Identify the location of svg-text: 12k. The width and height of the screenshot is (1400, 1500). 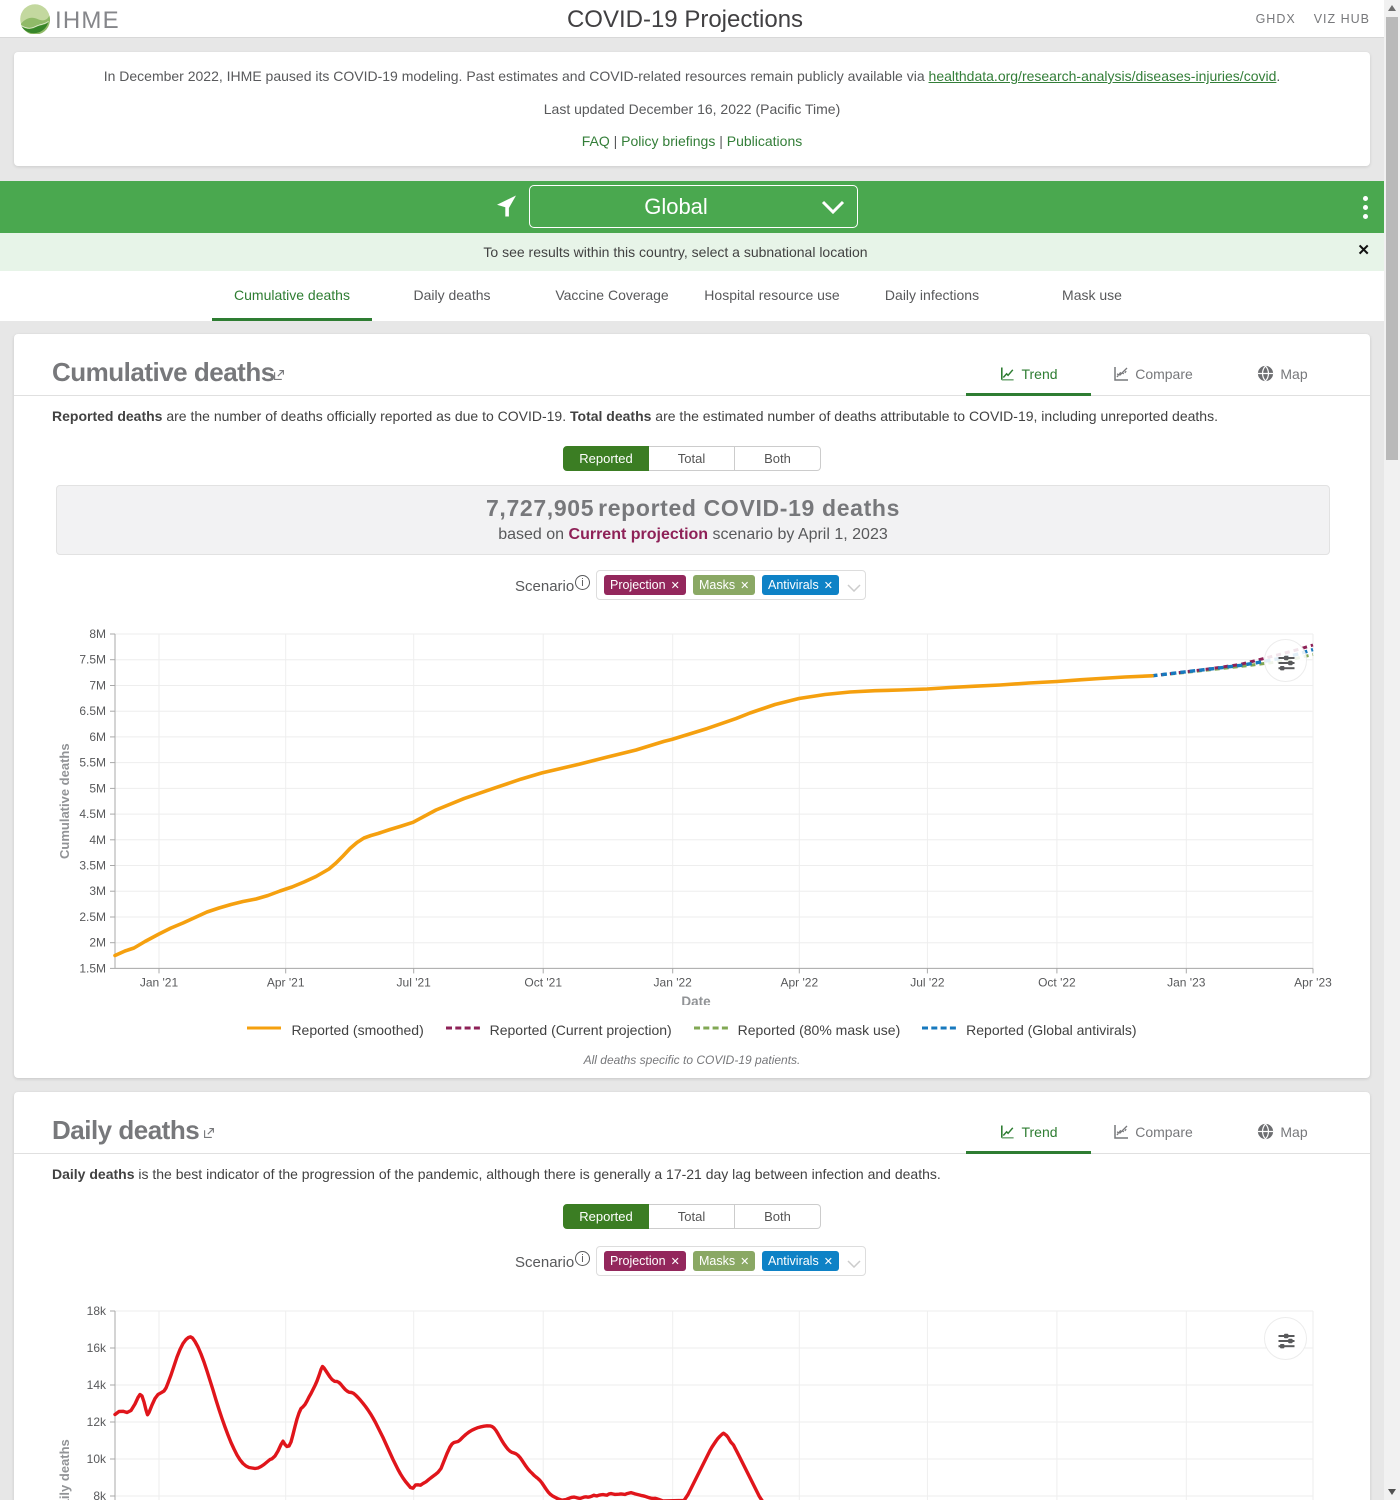
(97, 1422).